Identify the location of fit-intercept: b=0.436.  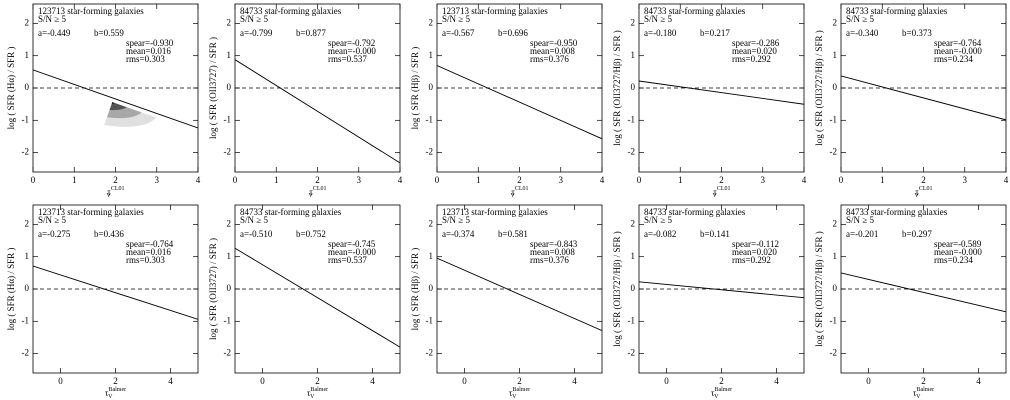
(109, 234).